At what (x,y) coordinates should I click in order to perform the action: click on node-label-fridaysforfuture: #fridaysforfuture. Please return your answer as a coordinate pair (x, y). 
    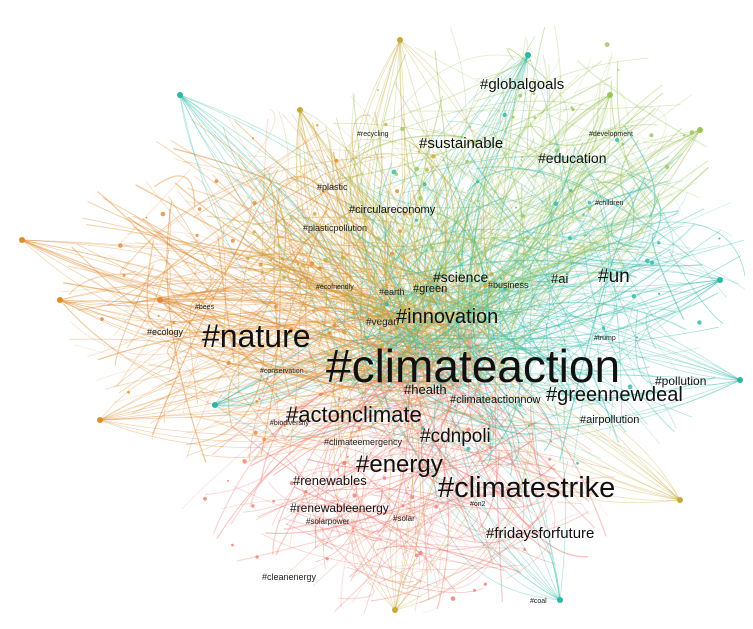
    Looking at the image, I should click on (540, 533).